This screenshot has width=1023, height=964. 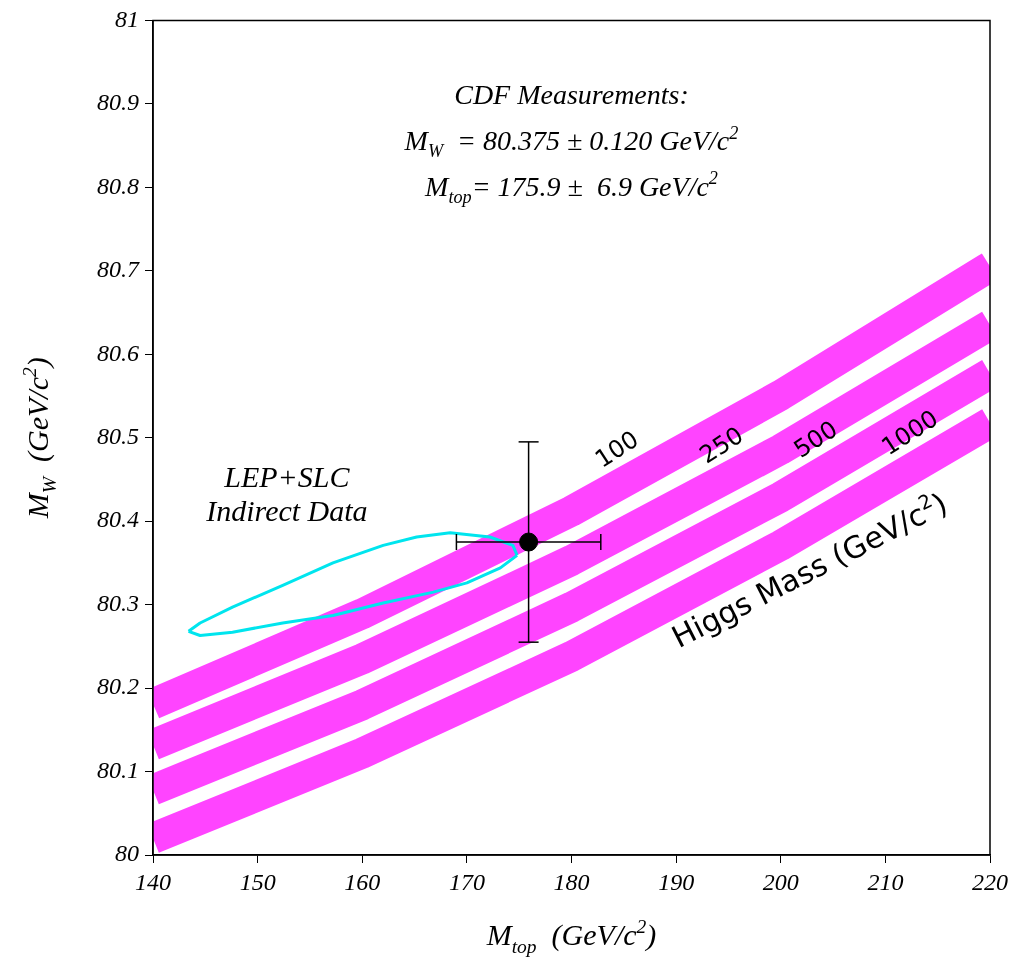 What do you see at coordinates (990, 881) in the screenshot?
I see `x-tick-label: 220` at bounding box center [990, 881].